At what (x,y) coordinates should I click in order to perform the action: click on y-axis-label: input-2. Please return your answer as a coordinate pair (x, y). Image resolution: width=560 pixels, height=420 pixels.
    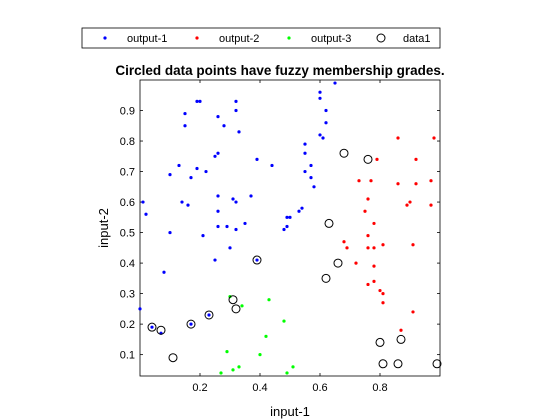
    Looking at the image, I should click on (103, 228).